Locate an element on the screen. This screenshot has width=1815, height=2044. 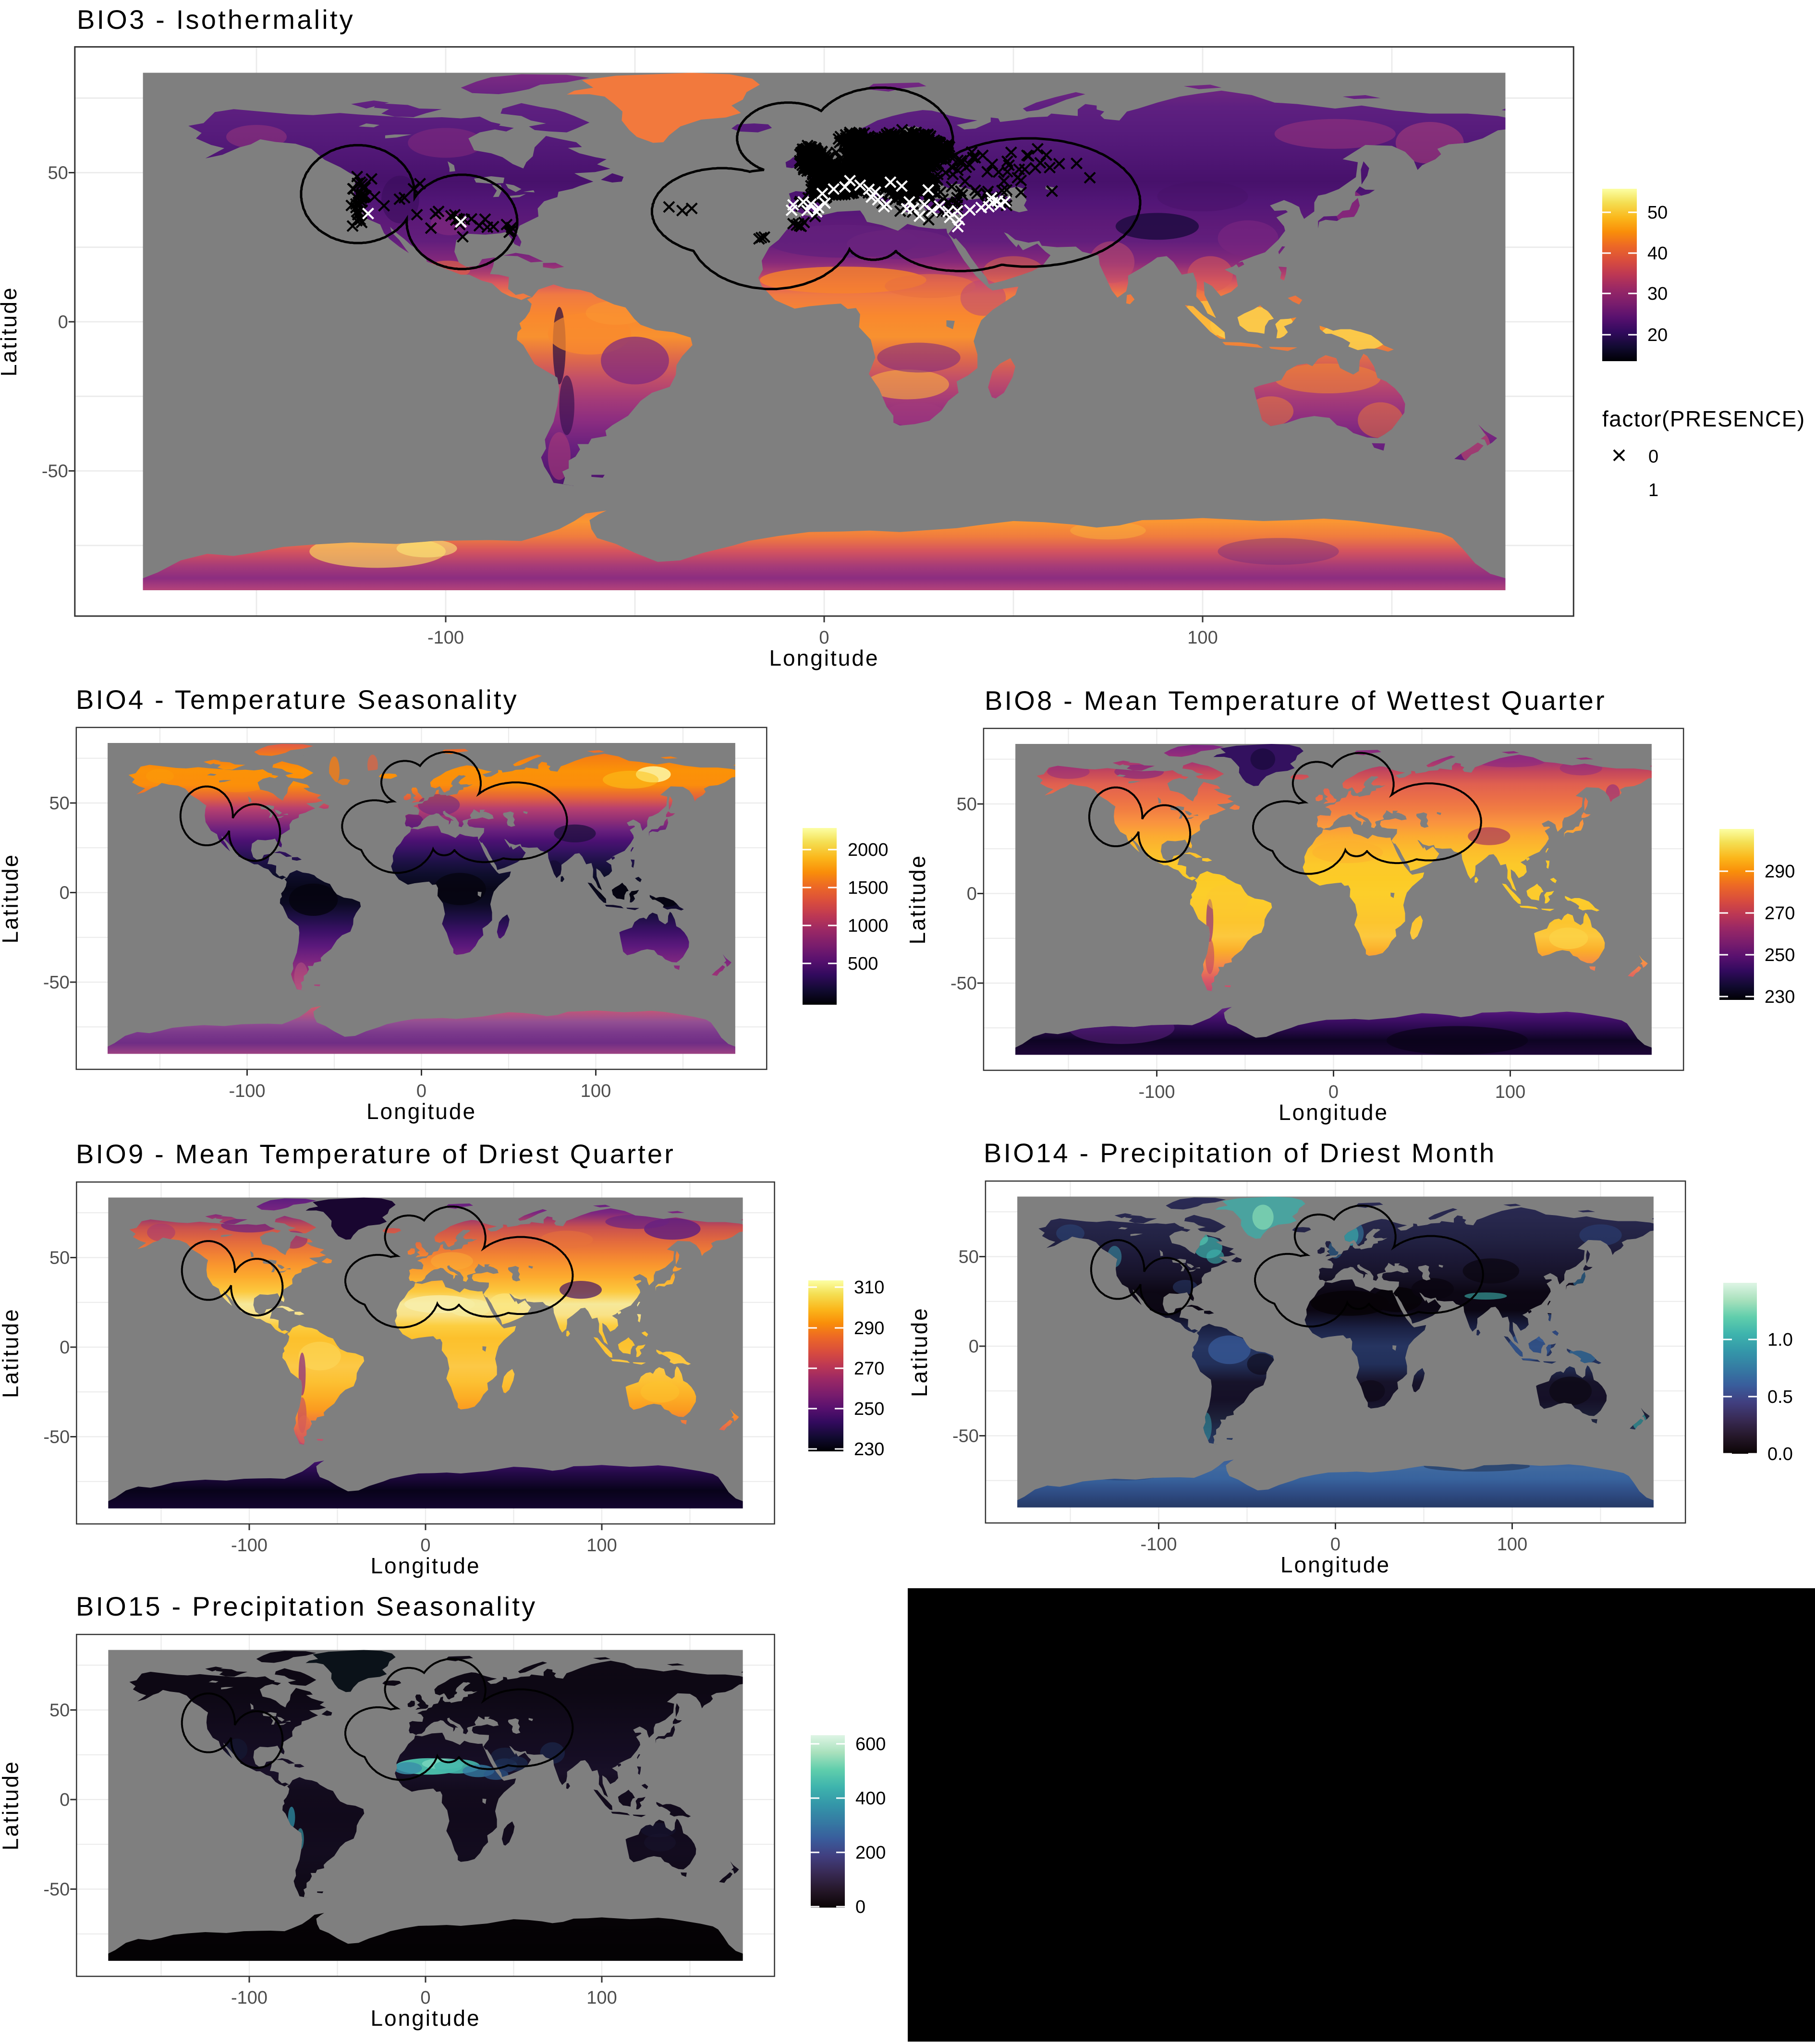
svg-text: 40 is located at coordinates (1658, 253).